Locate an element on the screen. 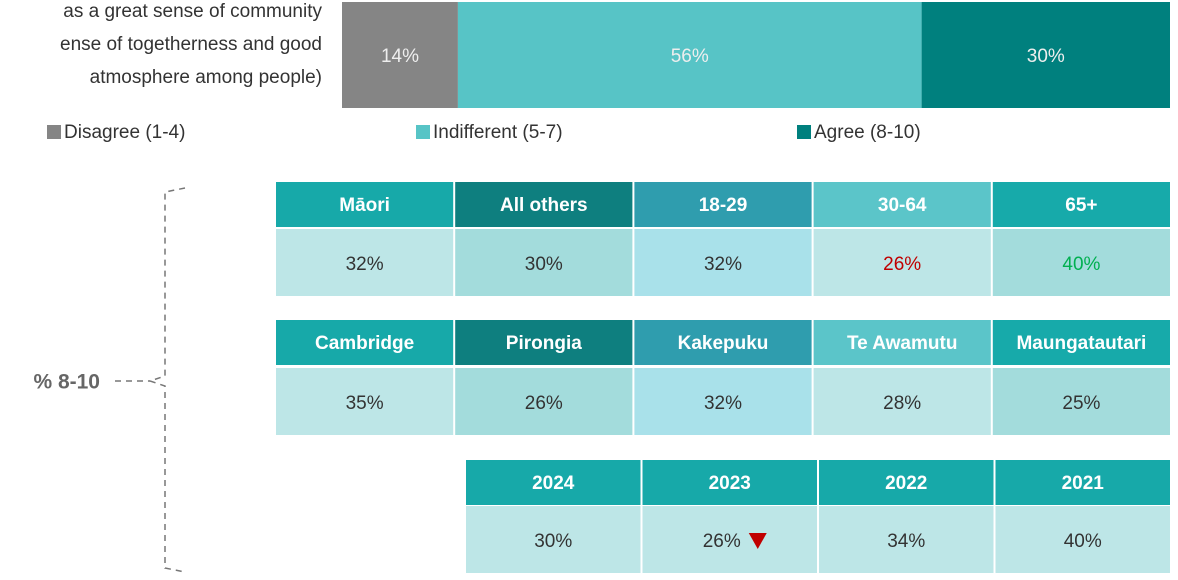 This screenshot has width=1178, height=580. header-text: 30-64 is located at coordinates (902, 205).